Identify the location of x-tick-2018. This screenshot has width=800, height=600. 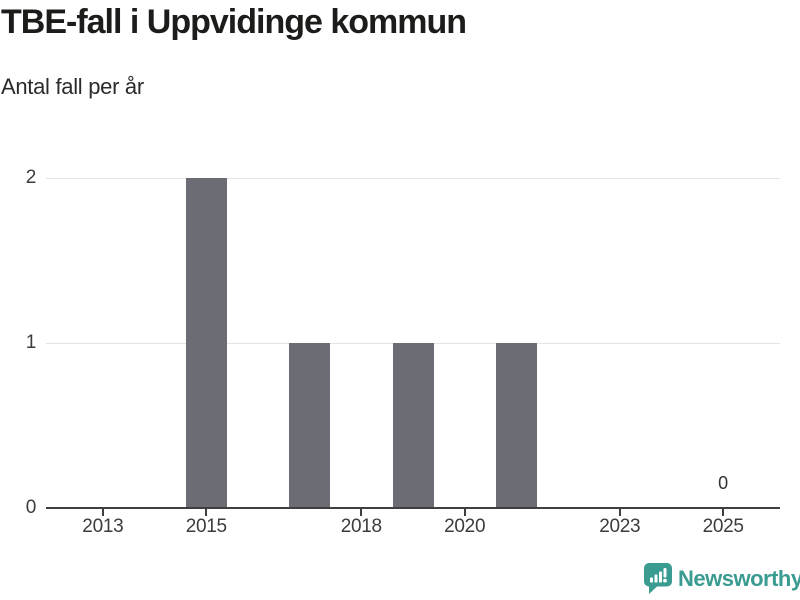
(361, 512).